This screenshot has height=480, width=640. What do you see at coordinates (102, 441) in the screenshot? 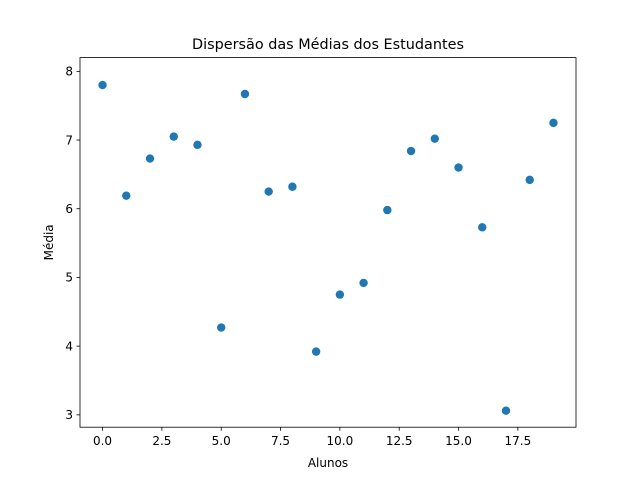
I see `x-tick-label: 0.0` at bounding box center [102, 441].